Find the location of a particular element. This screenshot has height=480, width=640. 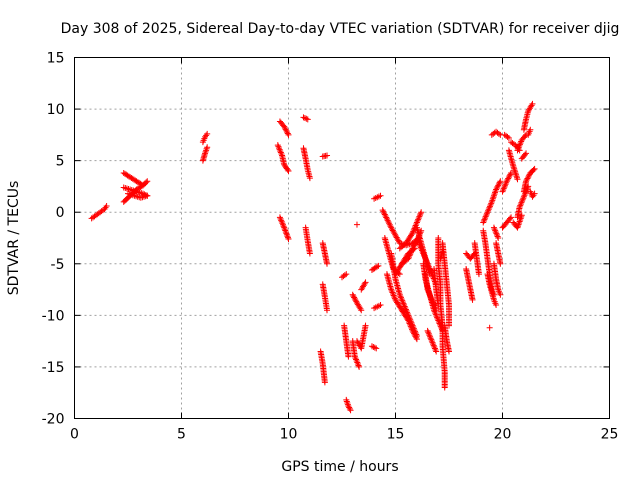

x-tick-label: 5 is located at coordinates (181, 435).